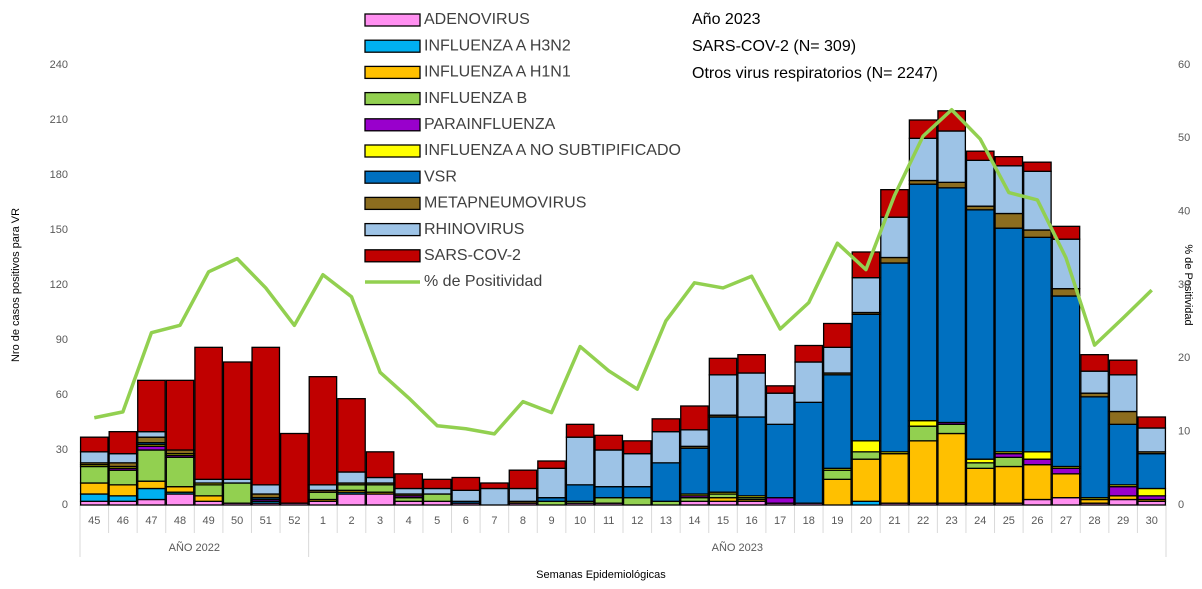 The height and width of the screenshot is (589, 1202). I want to click on legend-label: VSR, so click(440, 176).